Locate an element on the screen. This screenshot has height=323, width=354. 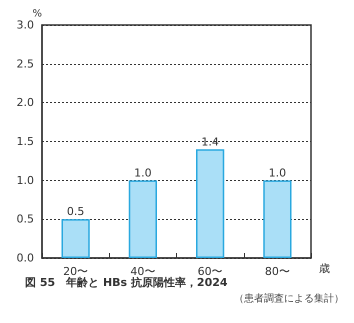
text: （患者調査による集計） is located at coordinates (289, 298).